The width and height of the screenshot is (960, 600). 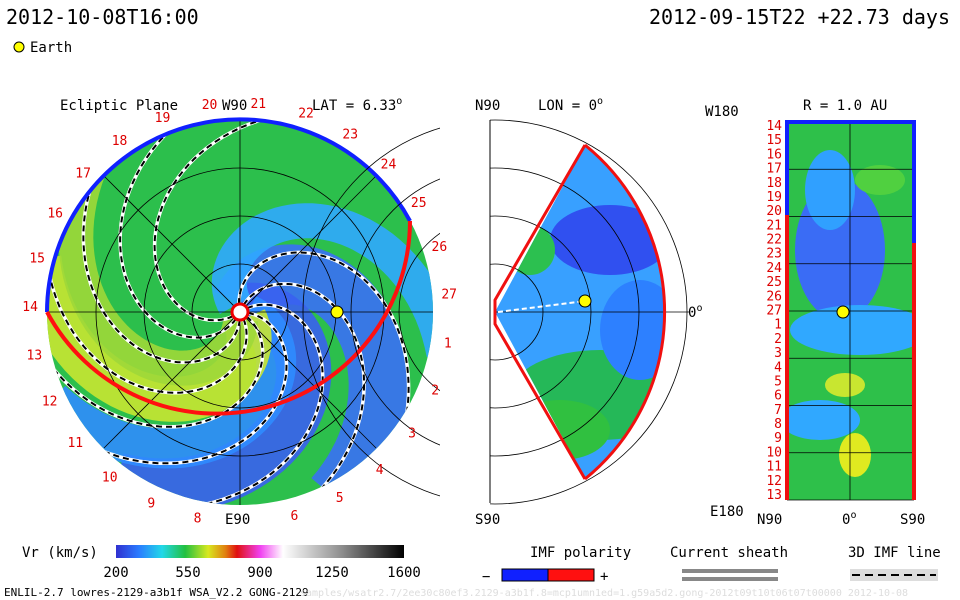 I want to click on ecliptic-top: W90, so click(x=234, y=106).